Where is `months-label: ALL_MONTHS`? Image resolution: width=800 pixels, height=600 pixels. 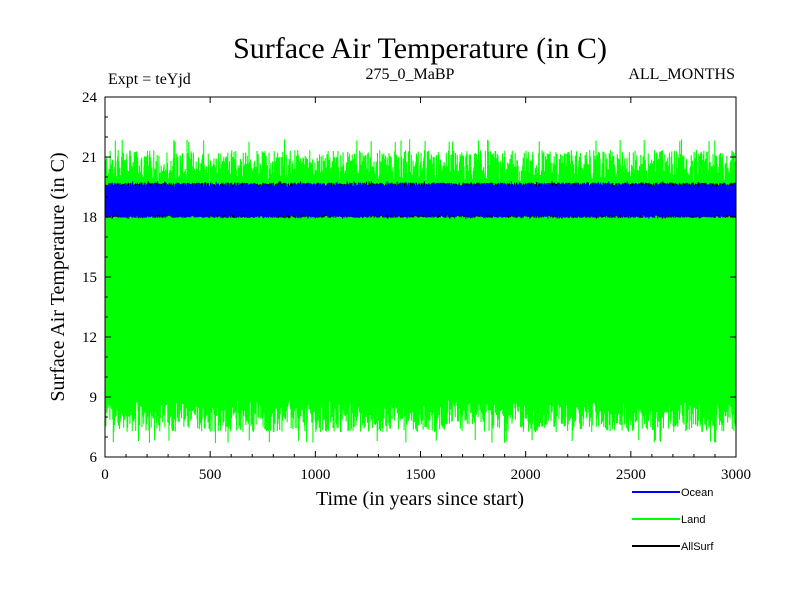 months-label: ALL_MONTHS is located at coordinates (681, 74).